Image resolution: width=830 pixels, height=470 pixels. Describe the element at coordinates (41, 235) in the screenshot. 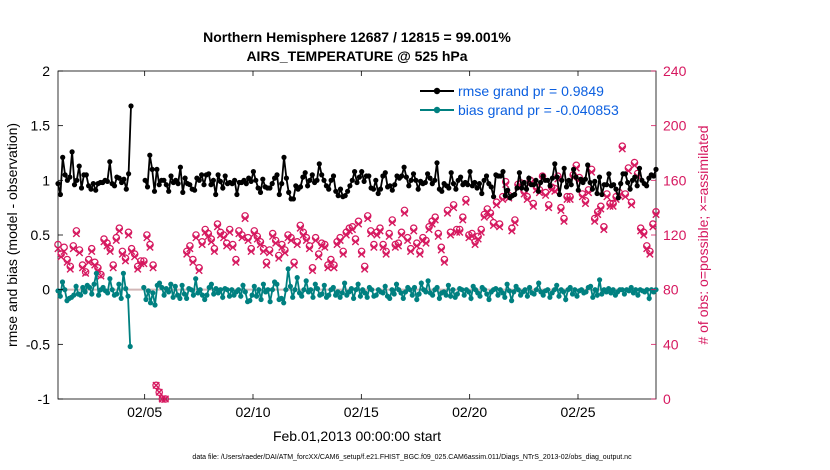

I see `y-left-tick-label: 0.5` at that location.